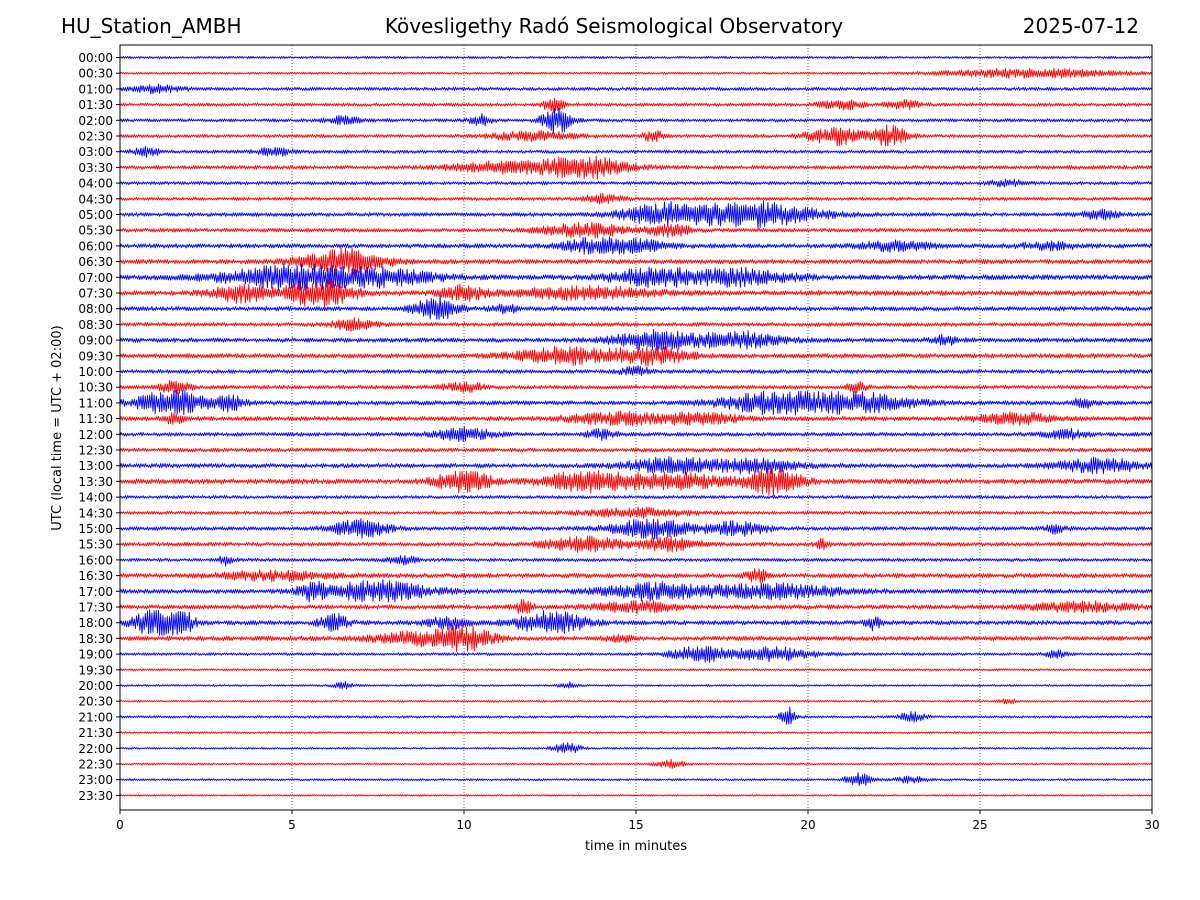  Describe the element at coordinates (95, 215) in the screenshot. I see `y-tick-label: 05:00` at that location.